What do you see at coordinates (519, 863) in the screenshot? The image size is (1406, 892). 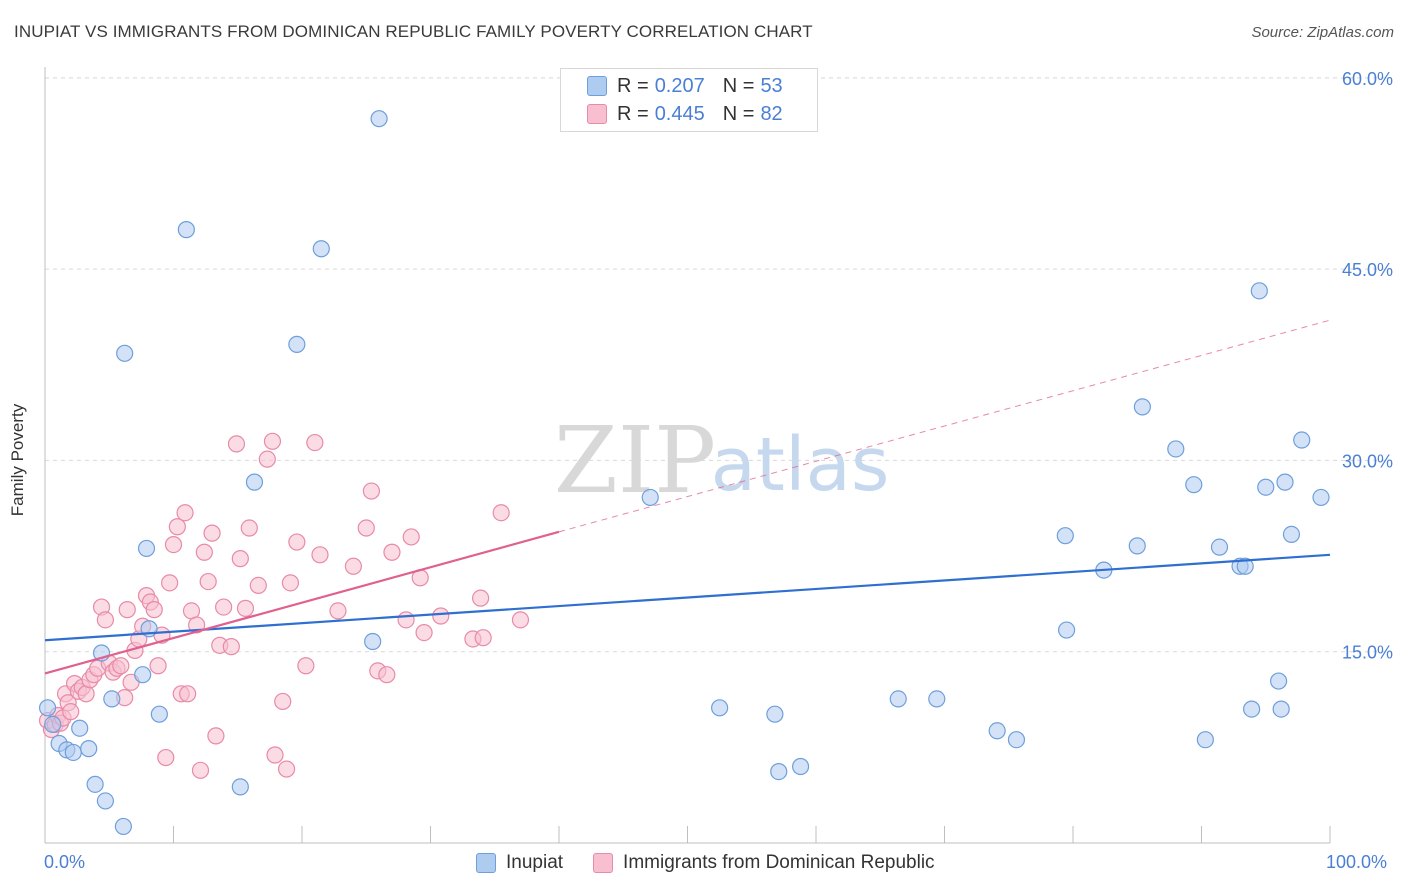 I see `legend-item-inupiat: Inupiat` at bounding box center [519, 863].